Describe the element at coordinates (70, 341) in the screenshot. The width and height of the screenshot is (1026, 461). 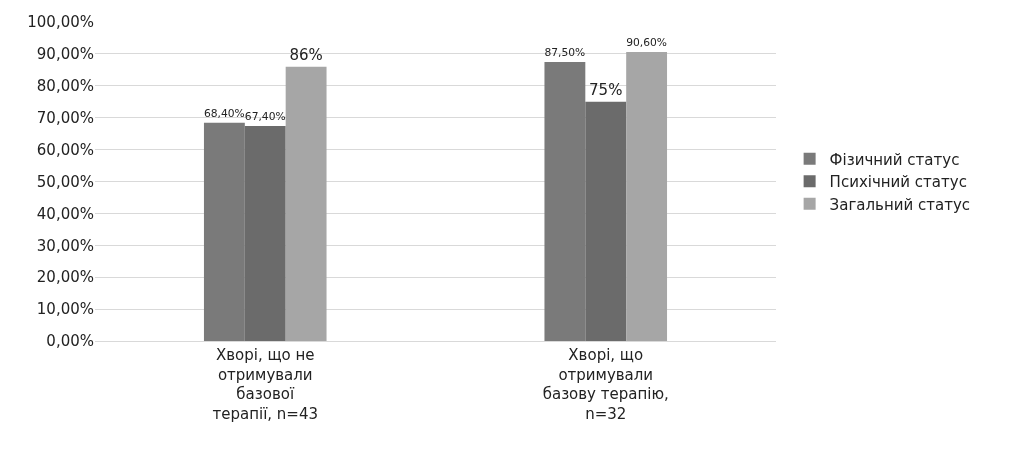
I see `y-tick-label: 0,00%` at that location.